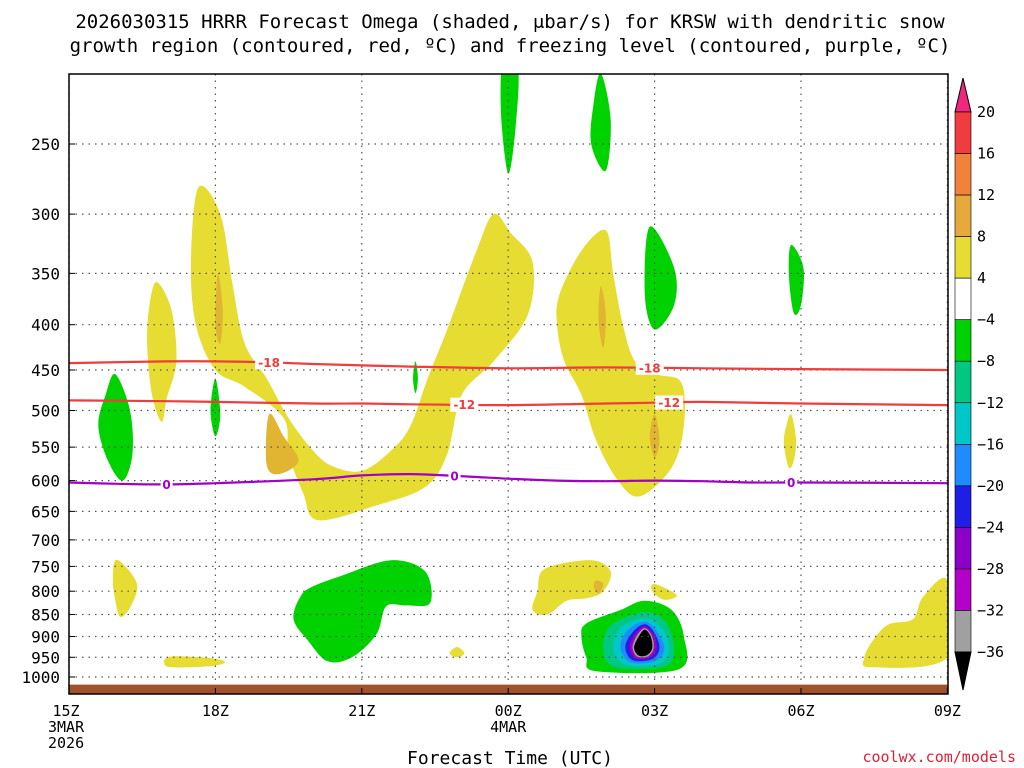 Image resolution: width=1024 pixels, height=768 pixels. I want to click on y-tick-label-500: 500, so click(45, 411).